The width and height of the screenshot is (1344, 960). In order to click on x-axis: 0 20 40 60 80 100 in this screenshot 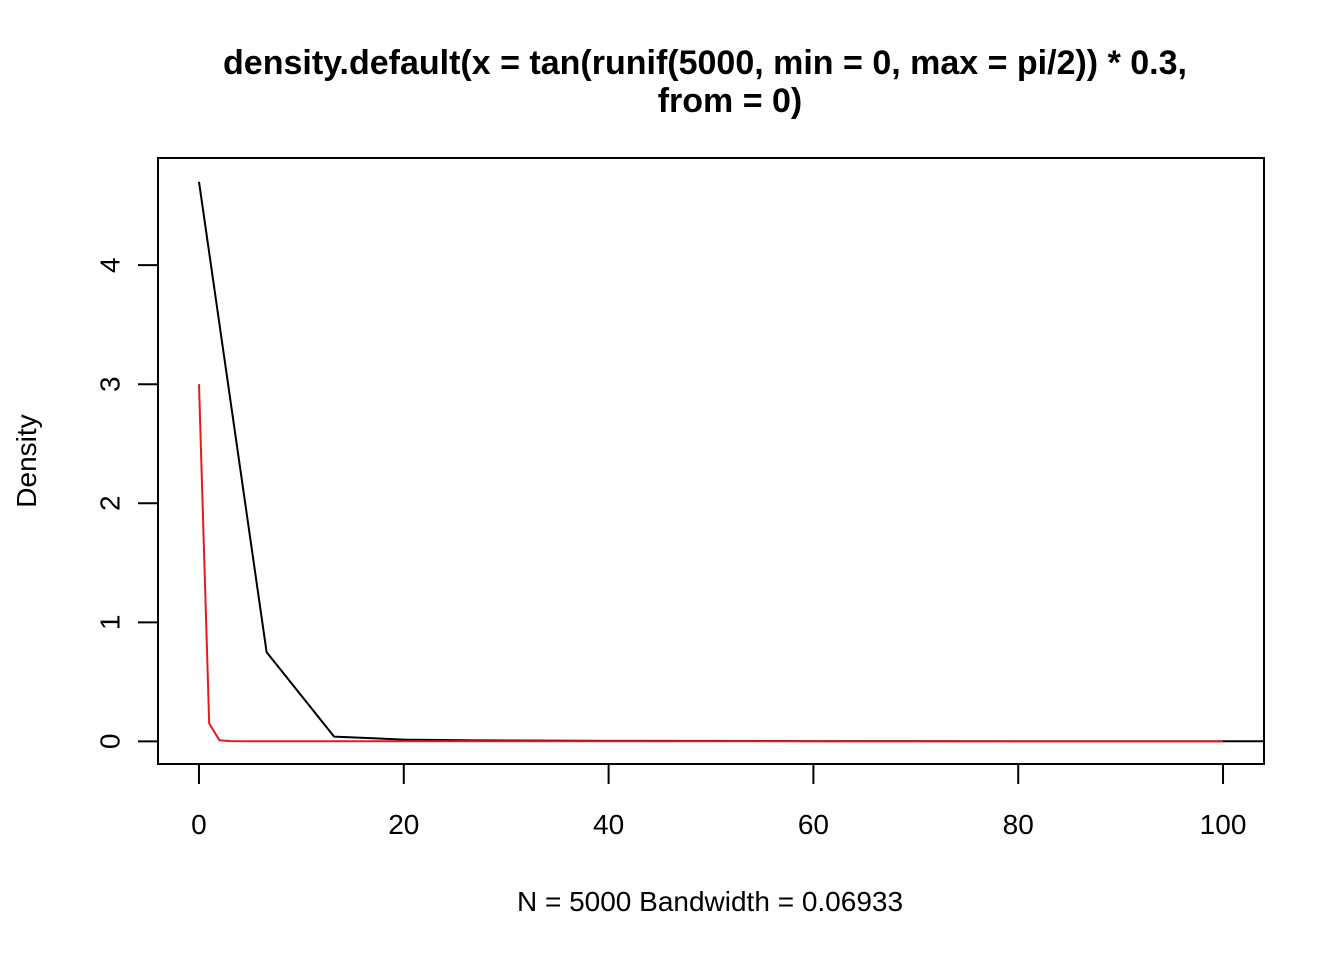, I will do `click(719, 801)`.